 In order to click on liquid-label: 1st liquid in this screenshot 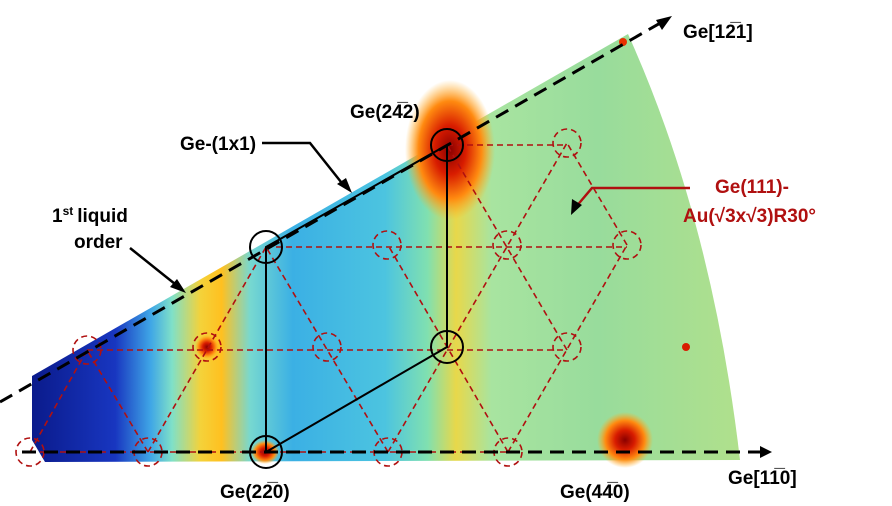, I will do `click(90, 215)`.